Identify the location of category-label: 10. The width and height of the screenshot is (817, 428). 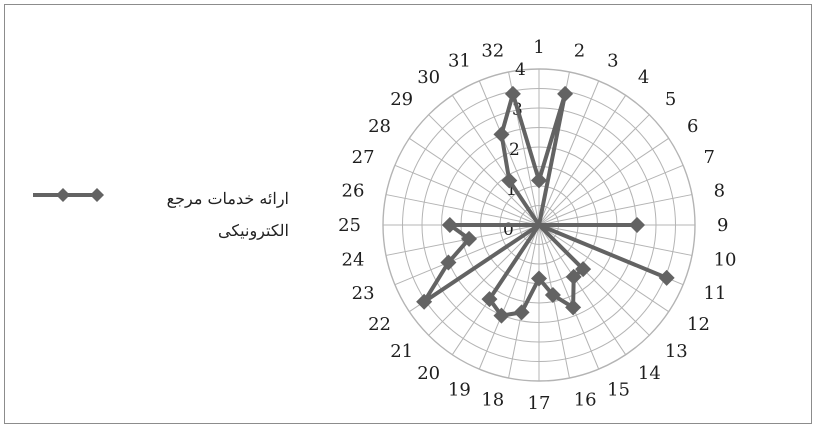
(725, 260).